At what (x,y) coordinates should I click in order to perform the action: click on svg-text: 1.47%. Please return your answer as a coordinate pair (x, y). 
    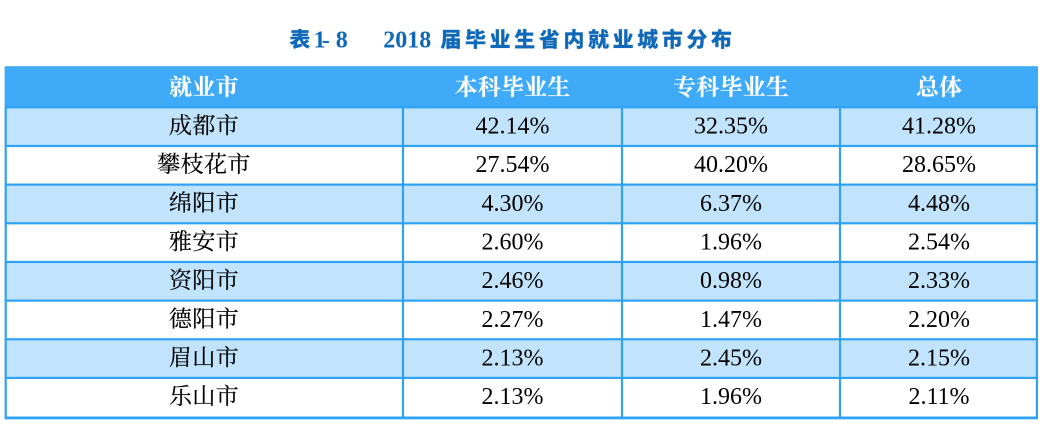
    Looking at the image, I should click on (731, 320).